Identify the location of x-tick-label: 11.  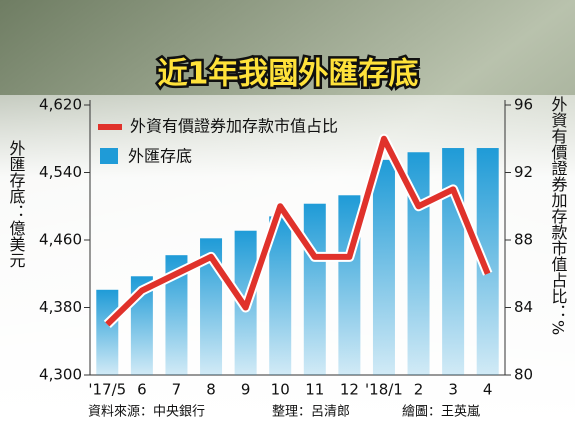
(314, 390).